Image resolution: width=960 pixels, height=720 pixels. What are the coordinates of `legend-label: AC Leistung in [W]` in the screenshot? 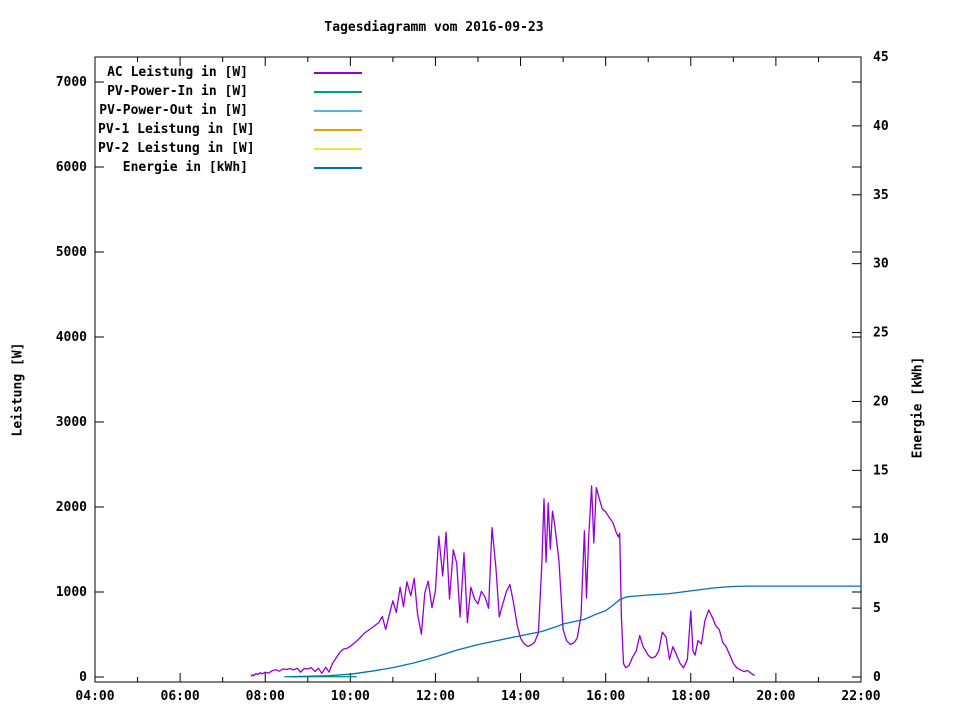 It's located at (177, 72).